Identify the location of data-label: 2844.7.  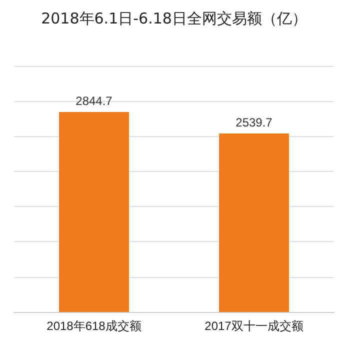
(94, 101).